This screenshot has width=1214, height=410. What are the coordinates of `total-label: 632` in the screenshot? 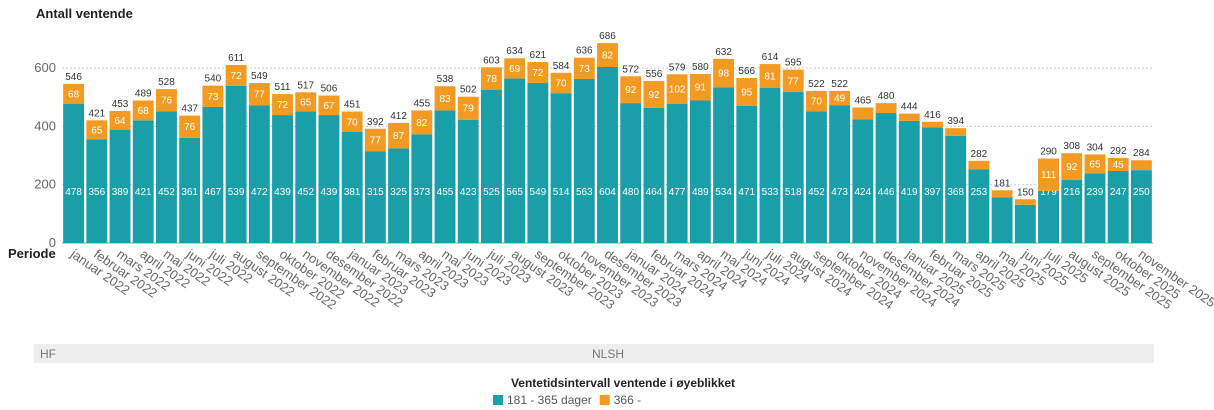 It's located at (723, 52).